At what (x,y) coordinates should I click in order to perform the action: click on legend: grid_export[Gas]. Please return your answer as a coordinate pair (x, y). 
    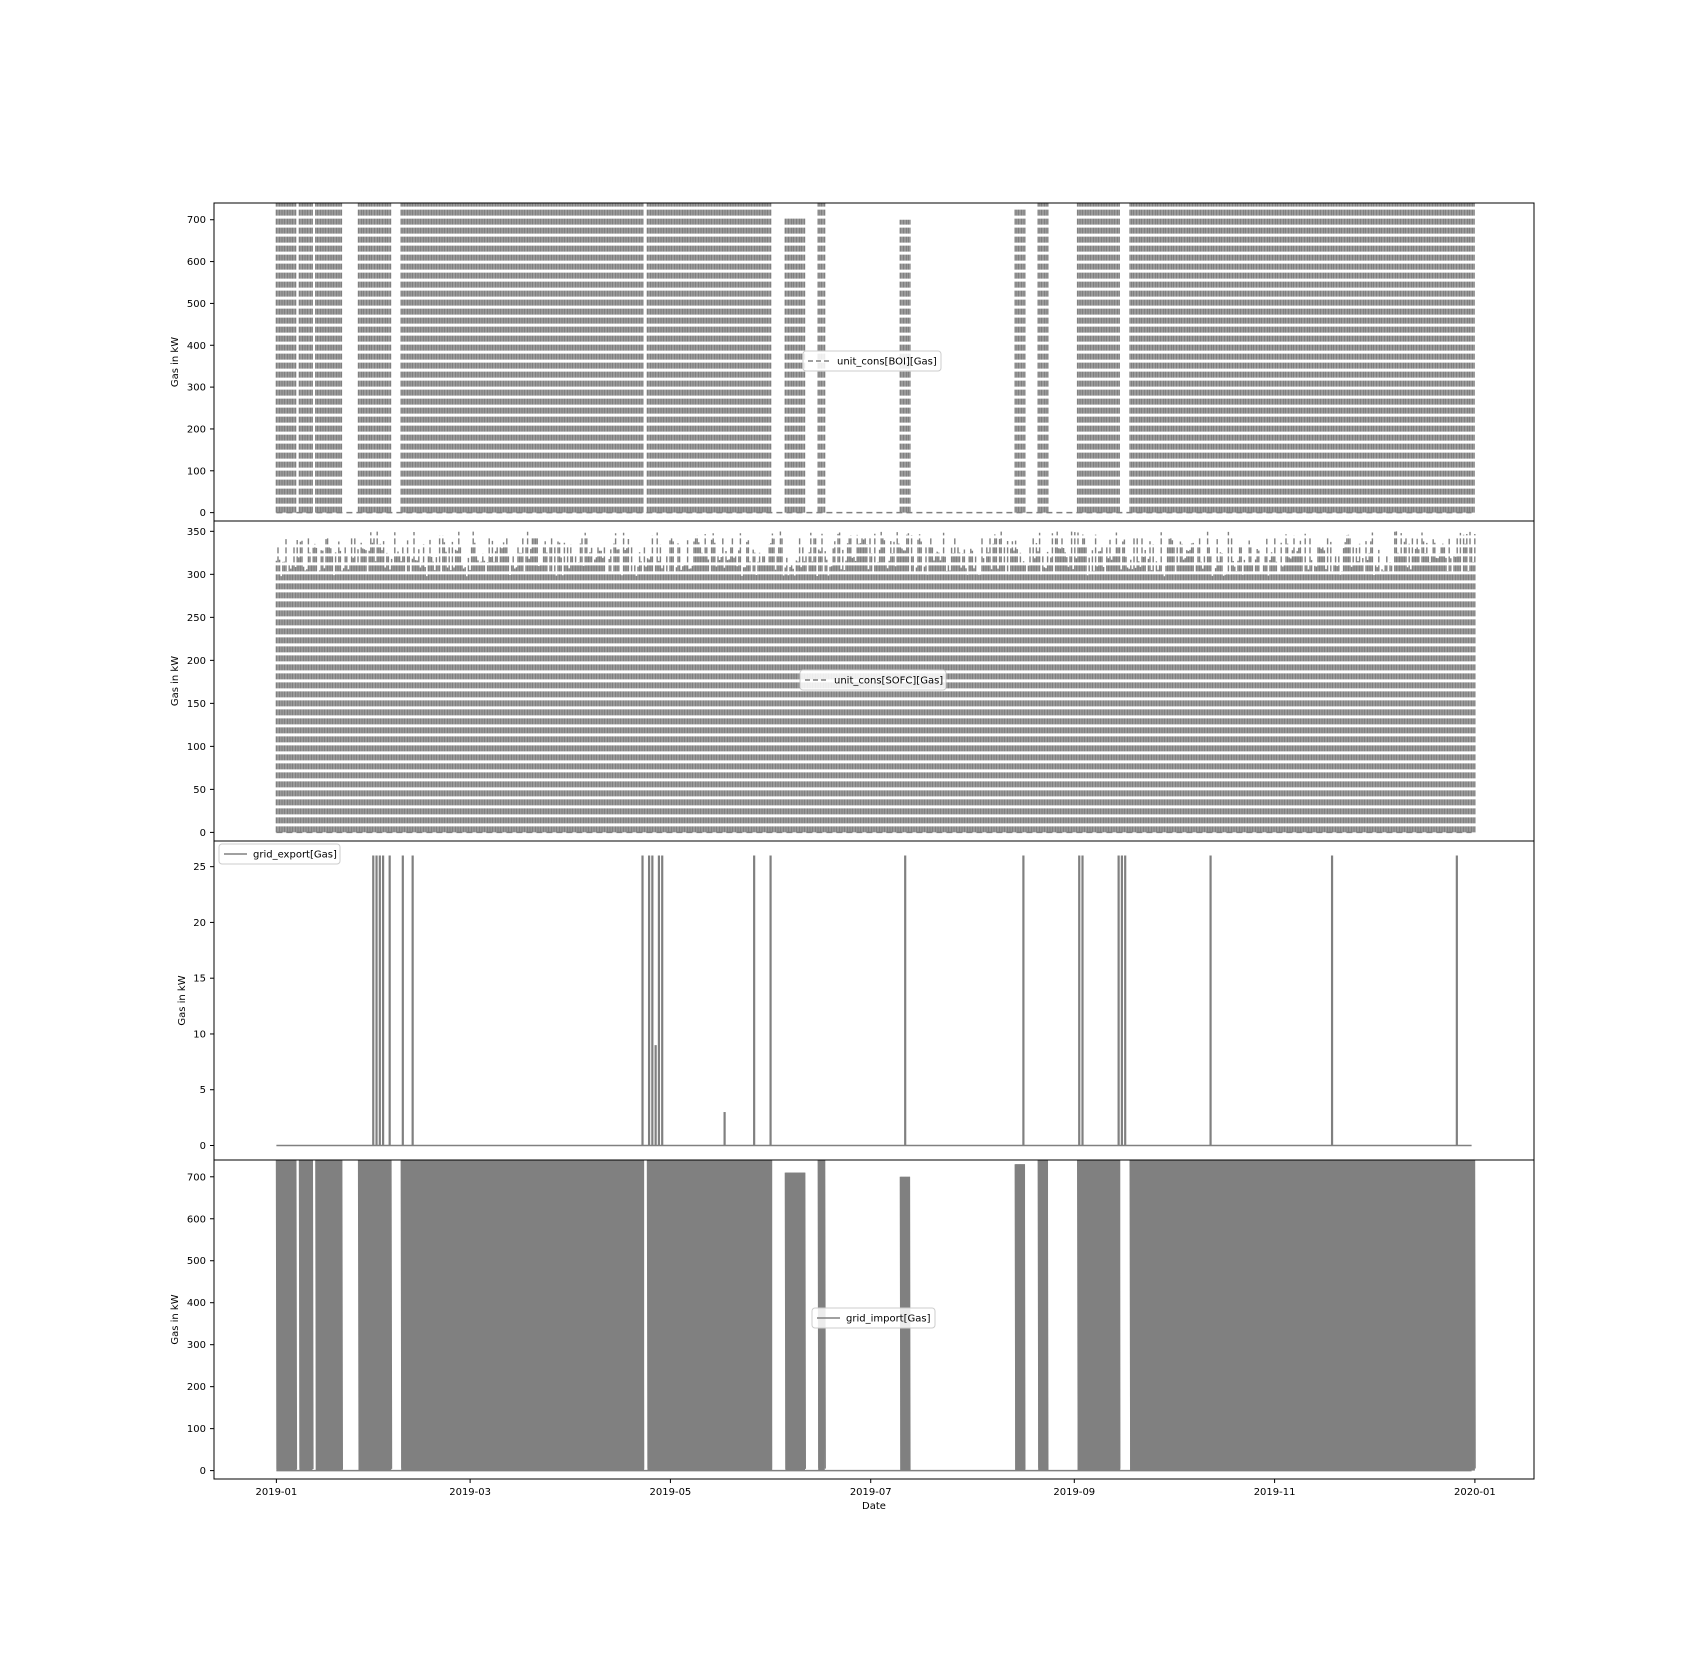
    Looking at the image, I should click on (279, 854).